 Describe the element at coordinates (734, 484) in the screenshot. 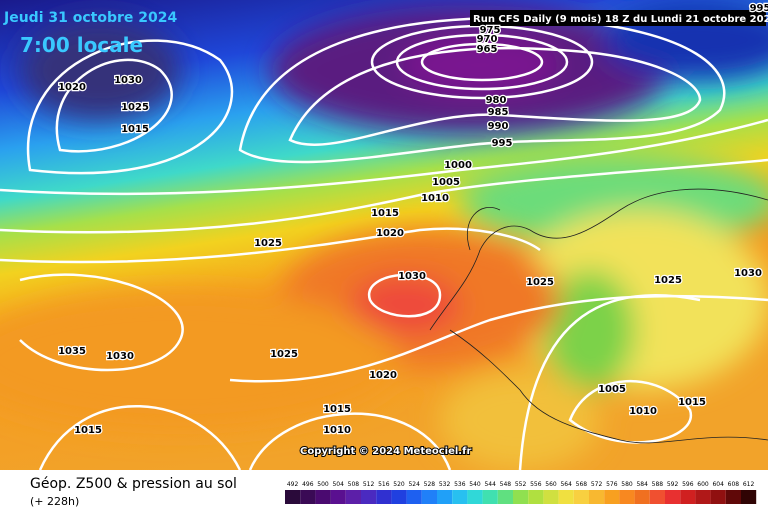

I see `legend-tick: 608` at that location.